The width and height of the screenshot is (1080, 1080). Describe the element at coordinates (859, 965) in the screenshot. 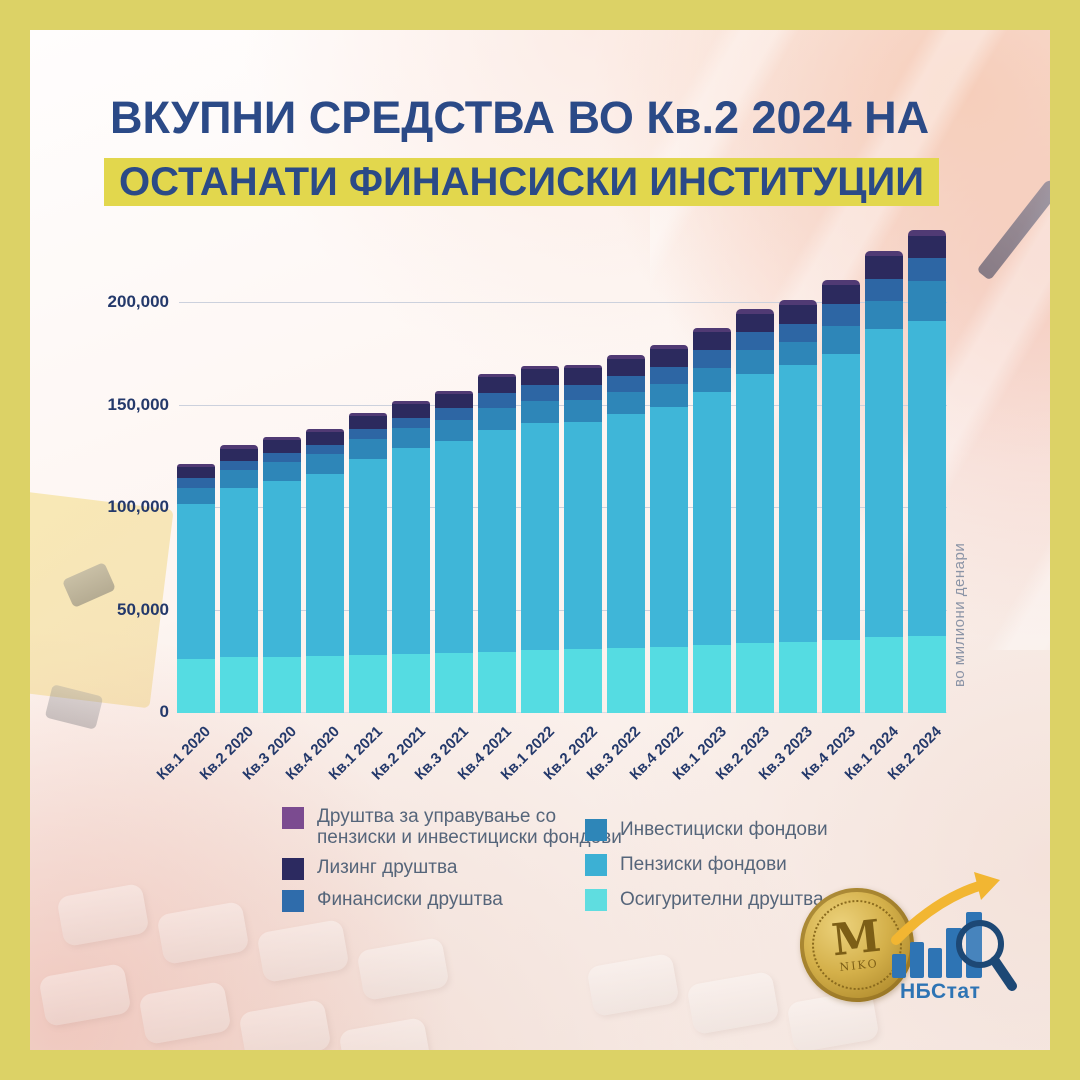

I see `coin-inscription: ΝΙΚΟ` at that location.